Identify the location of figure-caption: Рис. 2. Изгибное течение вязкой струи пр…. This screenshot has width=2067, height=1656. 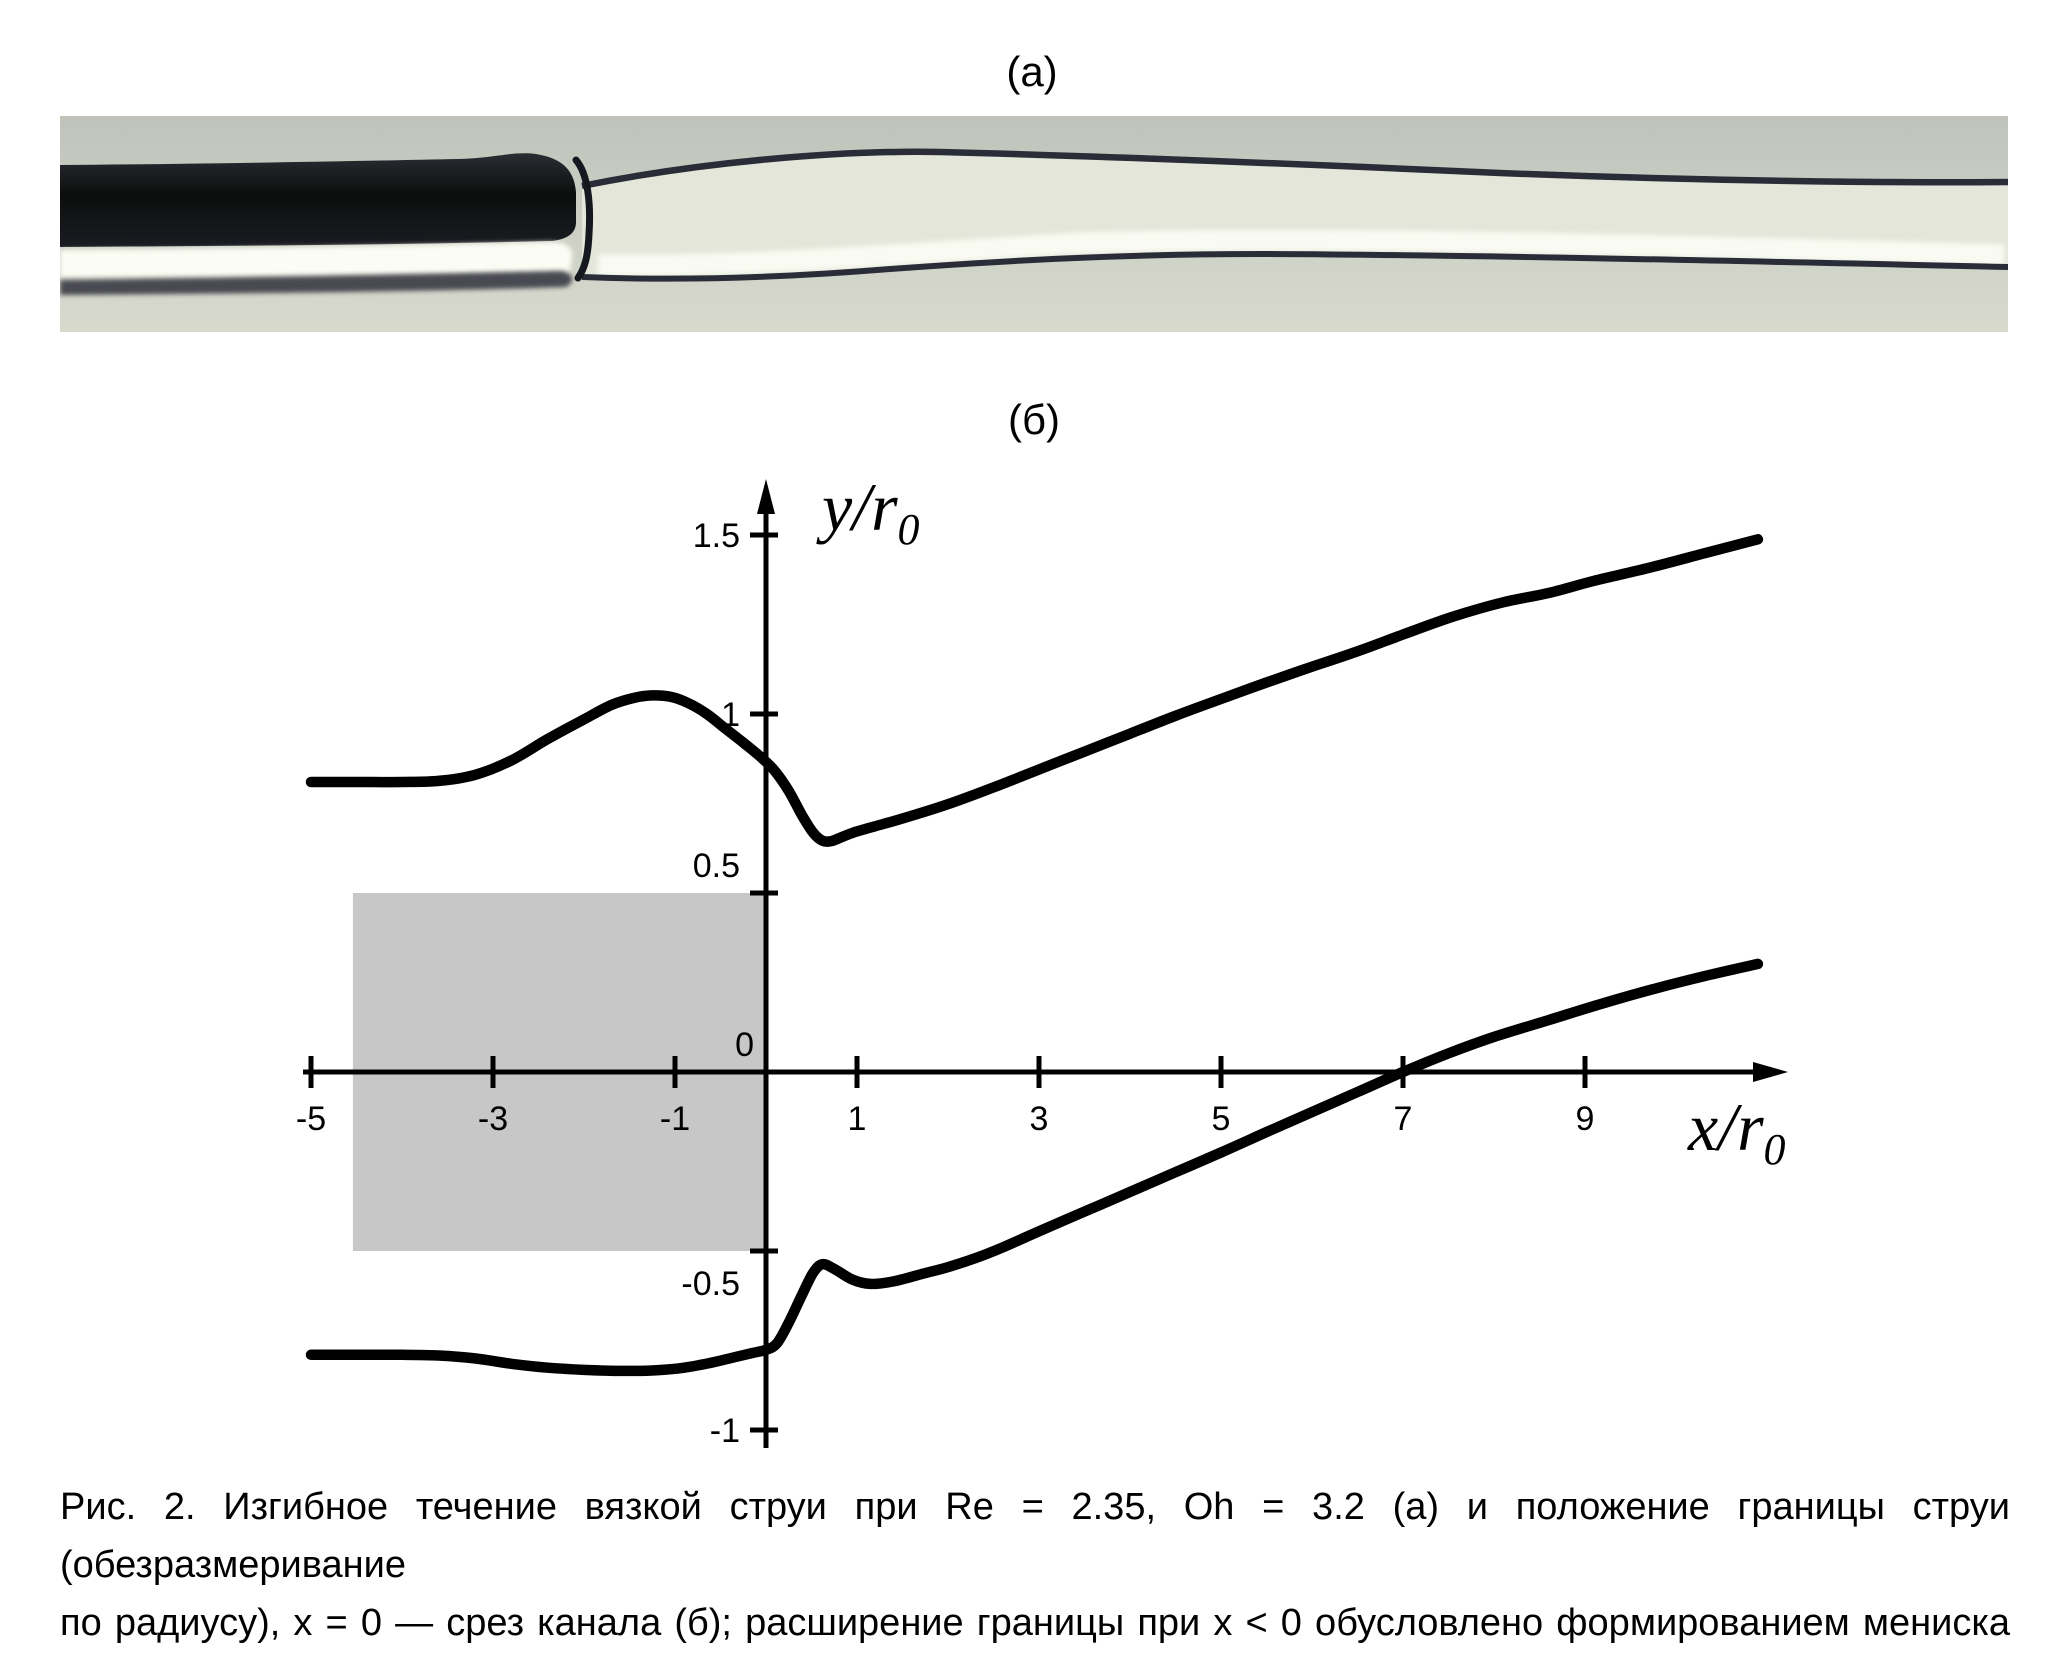
(1035, 1567).